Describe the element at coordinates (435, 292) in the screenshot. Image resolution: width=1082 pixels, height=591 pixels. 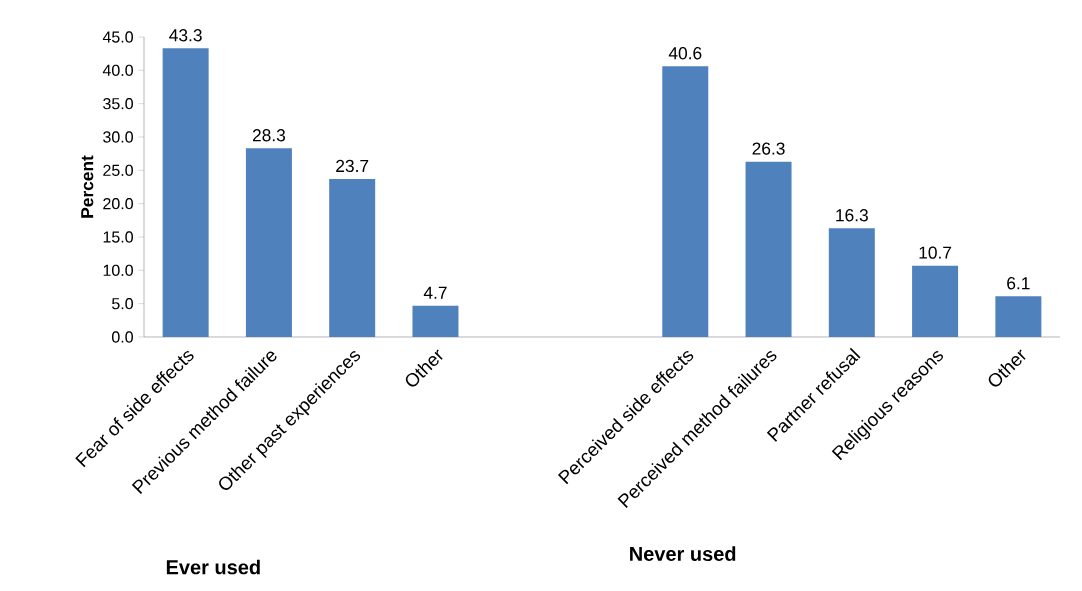
I see `data-label: 4.7` at that location.